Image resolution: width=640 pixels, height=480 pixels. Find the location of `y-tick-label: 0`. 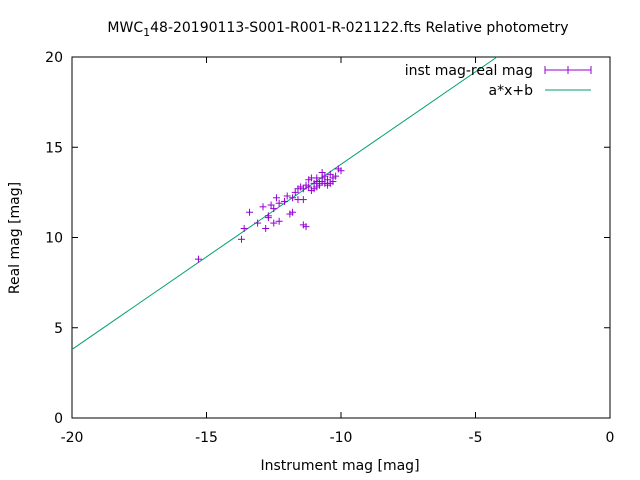

y-tick-label: 0 is located at coordinates (58, 419).